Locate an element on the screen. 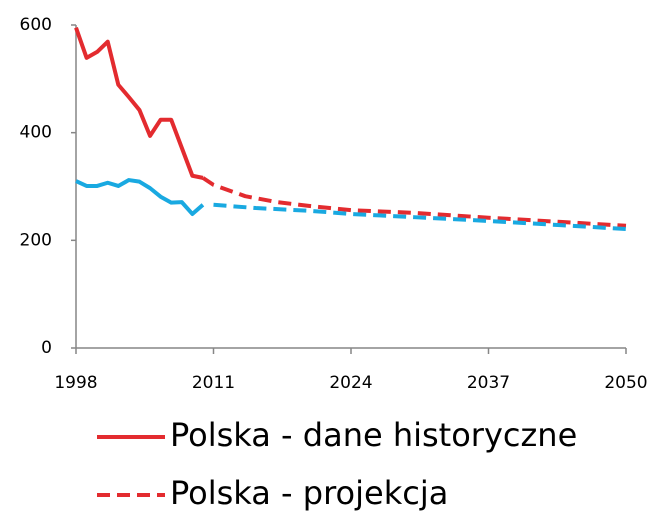 Image resolution: width=659 pixels, height=514 pixels. x-tick-label: 2024 is located at coordinates (350, 383).